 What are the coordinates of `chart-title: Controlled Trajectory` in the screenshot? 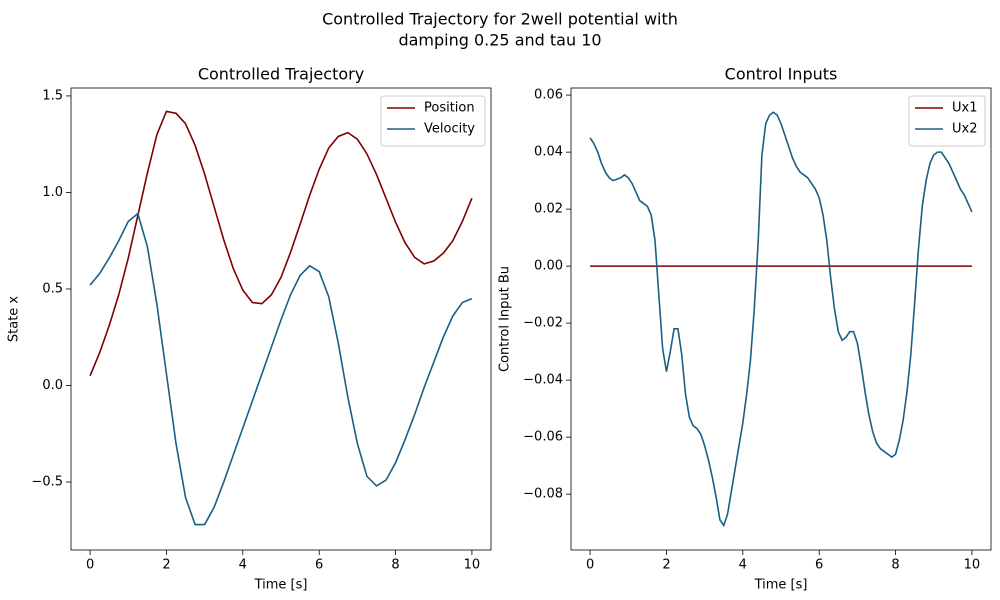 It's located at (281, 74).